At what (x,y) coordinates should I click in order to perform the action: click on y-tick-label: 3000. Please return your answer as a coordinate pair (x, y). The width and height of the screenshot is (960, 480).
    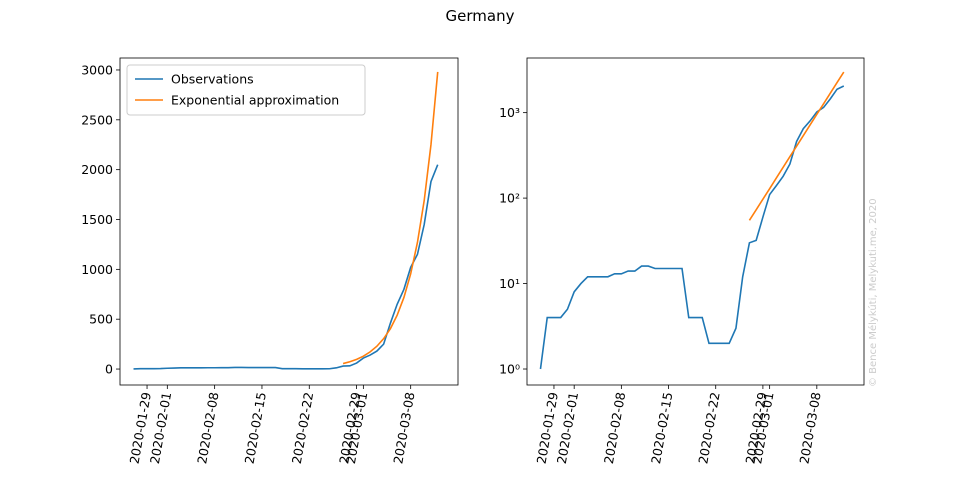
    Looking at the image, I should click on (97, 69).